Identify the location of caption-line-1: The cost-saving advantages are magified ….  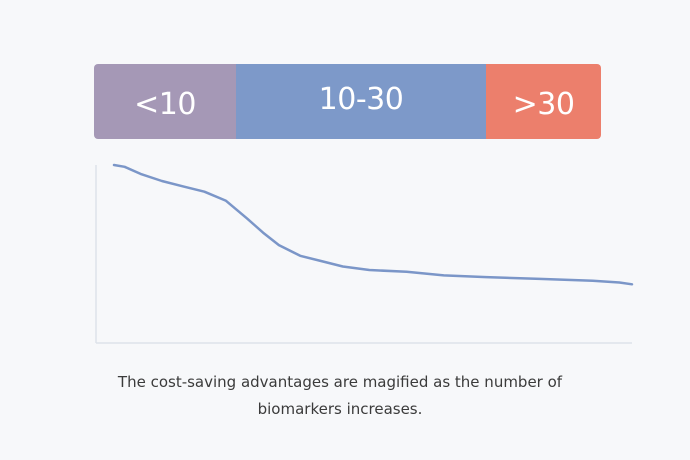
(340, 382).